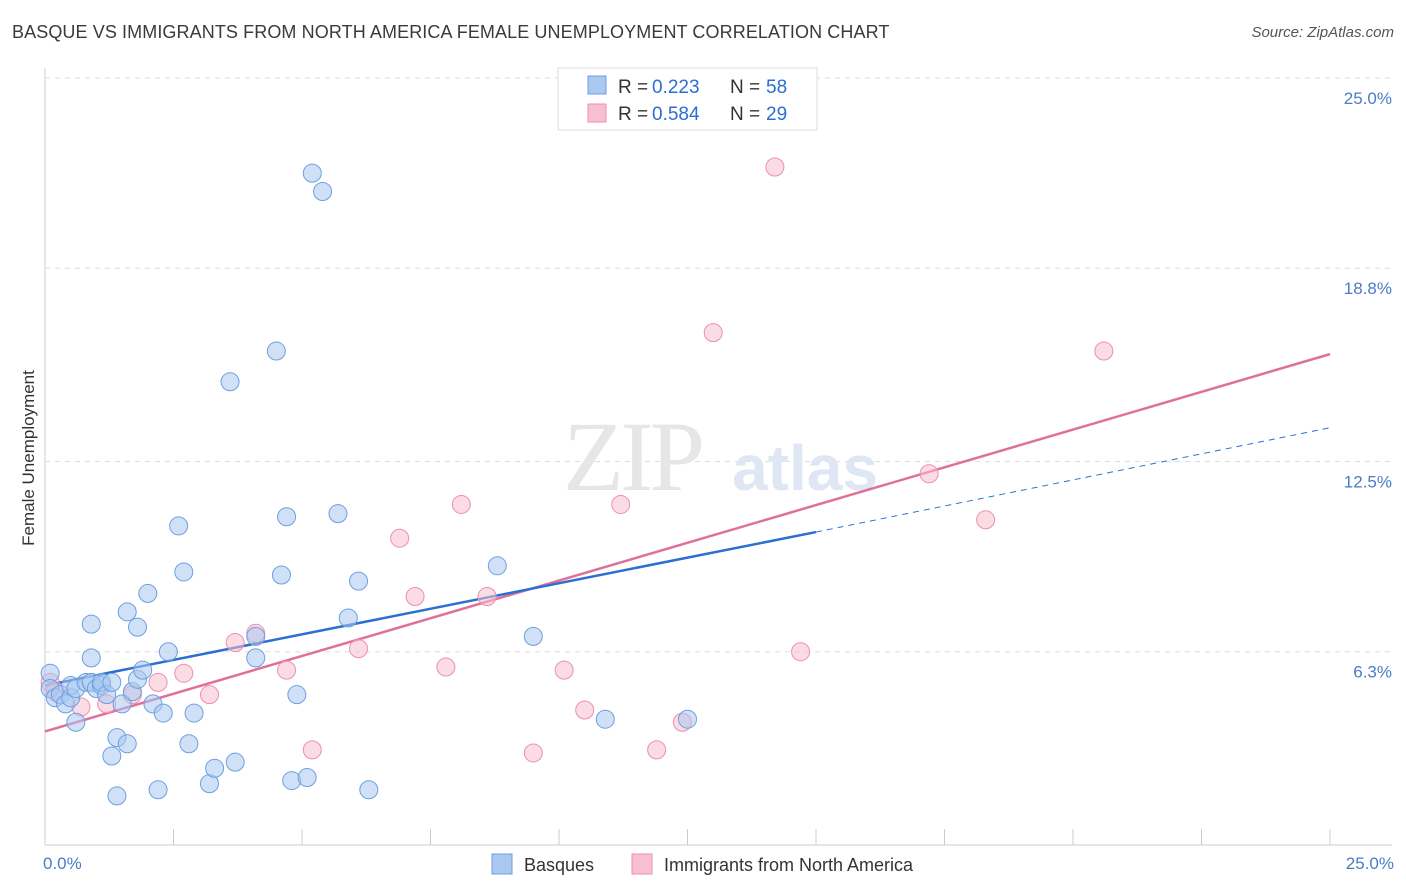  Describe the element at coordinates (676, 87) in the screenshot. I see `legend-r-value-1: 0.223` at that location.